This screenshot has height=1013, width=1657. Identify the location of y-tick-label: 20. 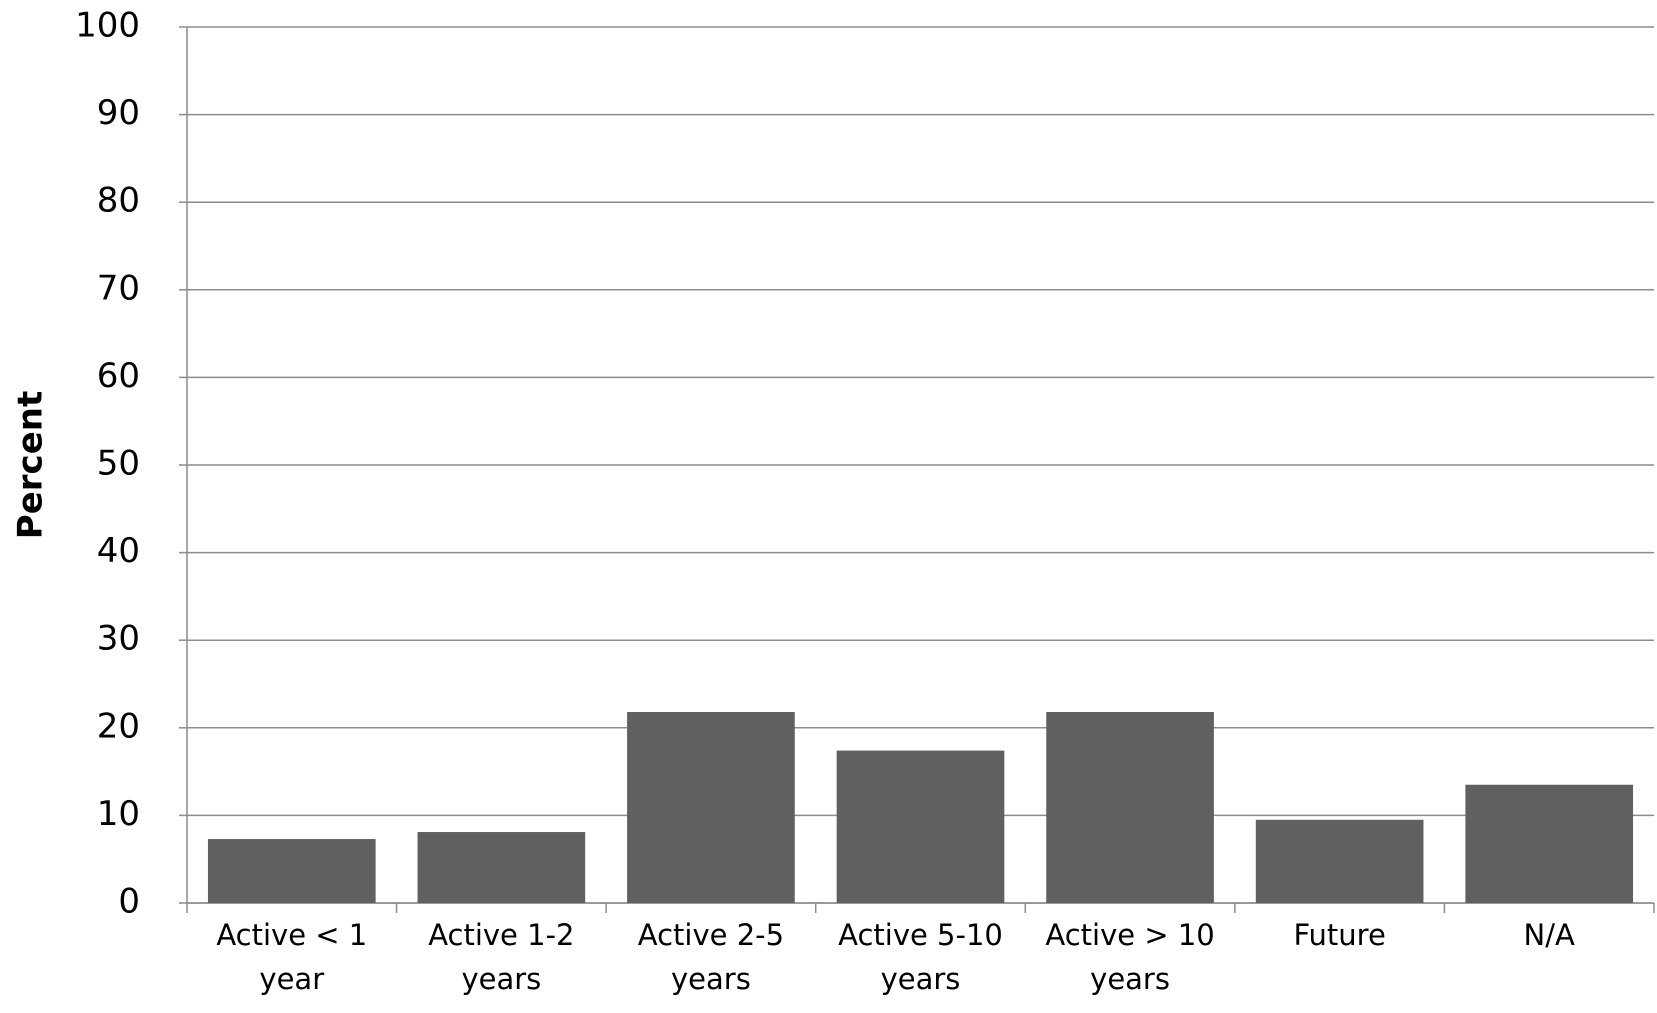
(118, 726).